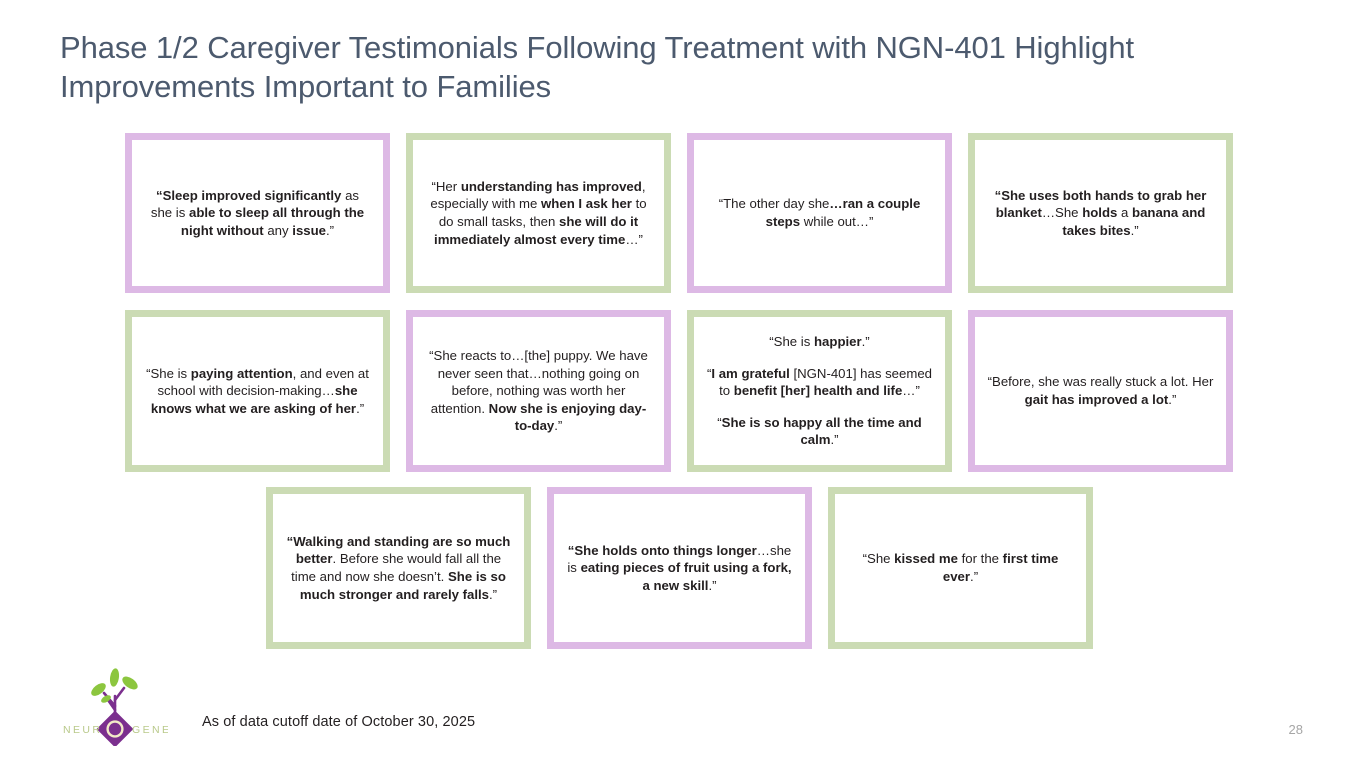  What do you see at coordinates (150, 730) in the screenshot?
I see `logo-wordmark-right: GENE` at bounding box center [150, 730].